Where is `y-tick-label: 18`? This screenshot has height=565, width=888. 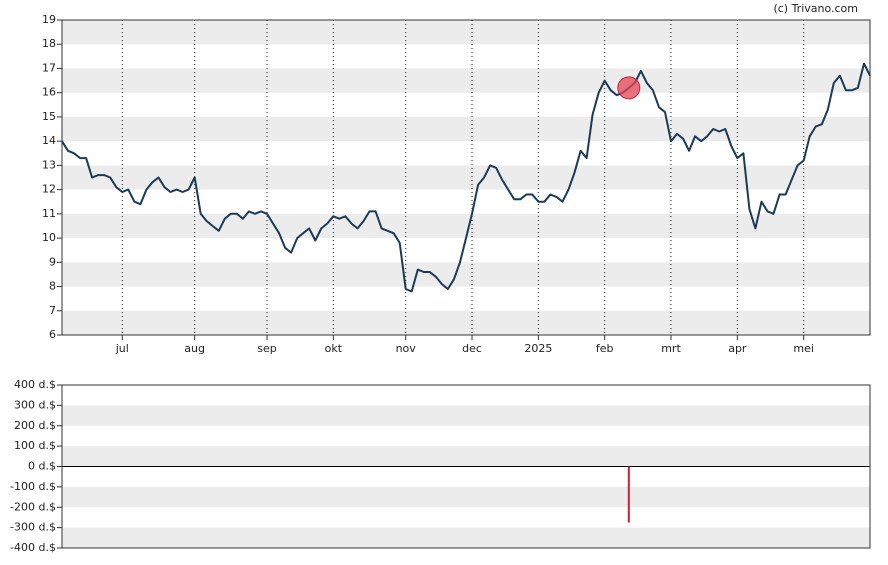 y-tick-label: 18 is located at coordinates (49, 43).